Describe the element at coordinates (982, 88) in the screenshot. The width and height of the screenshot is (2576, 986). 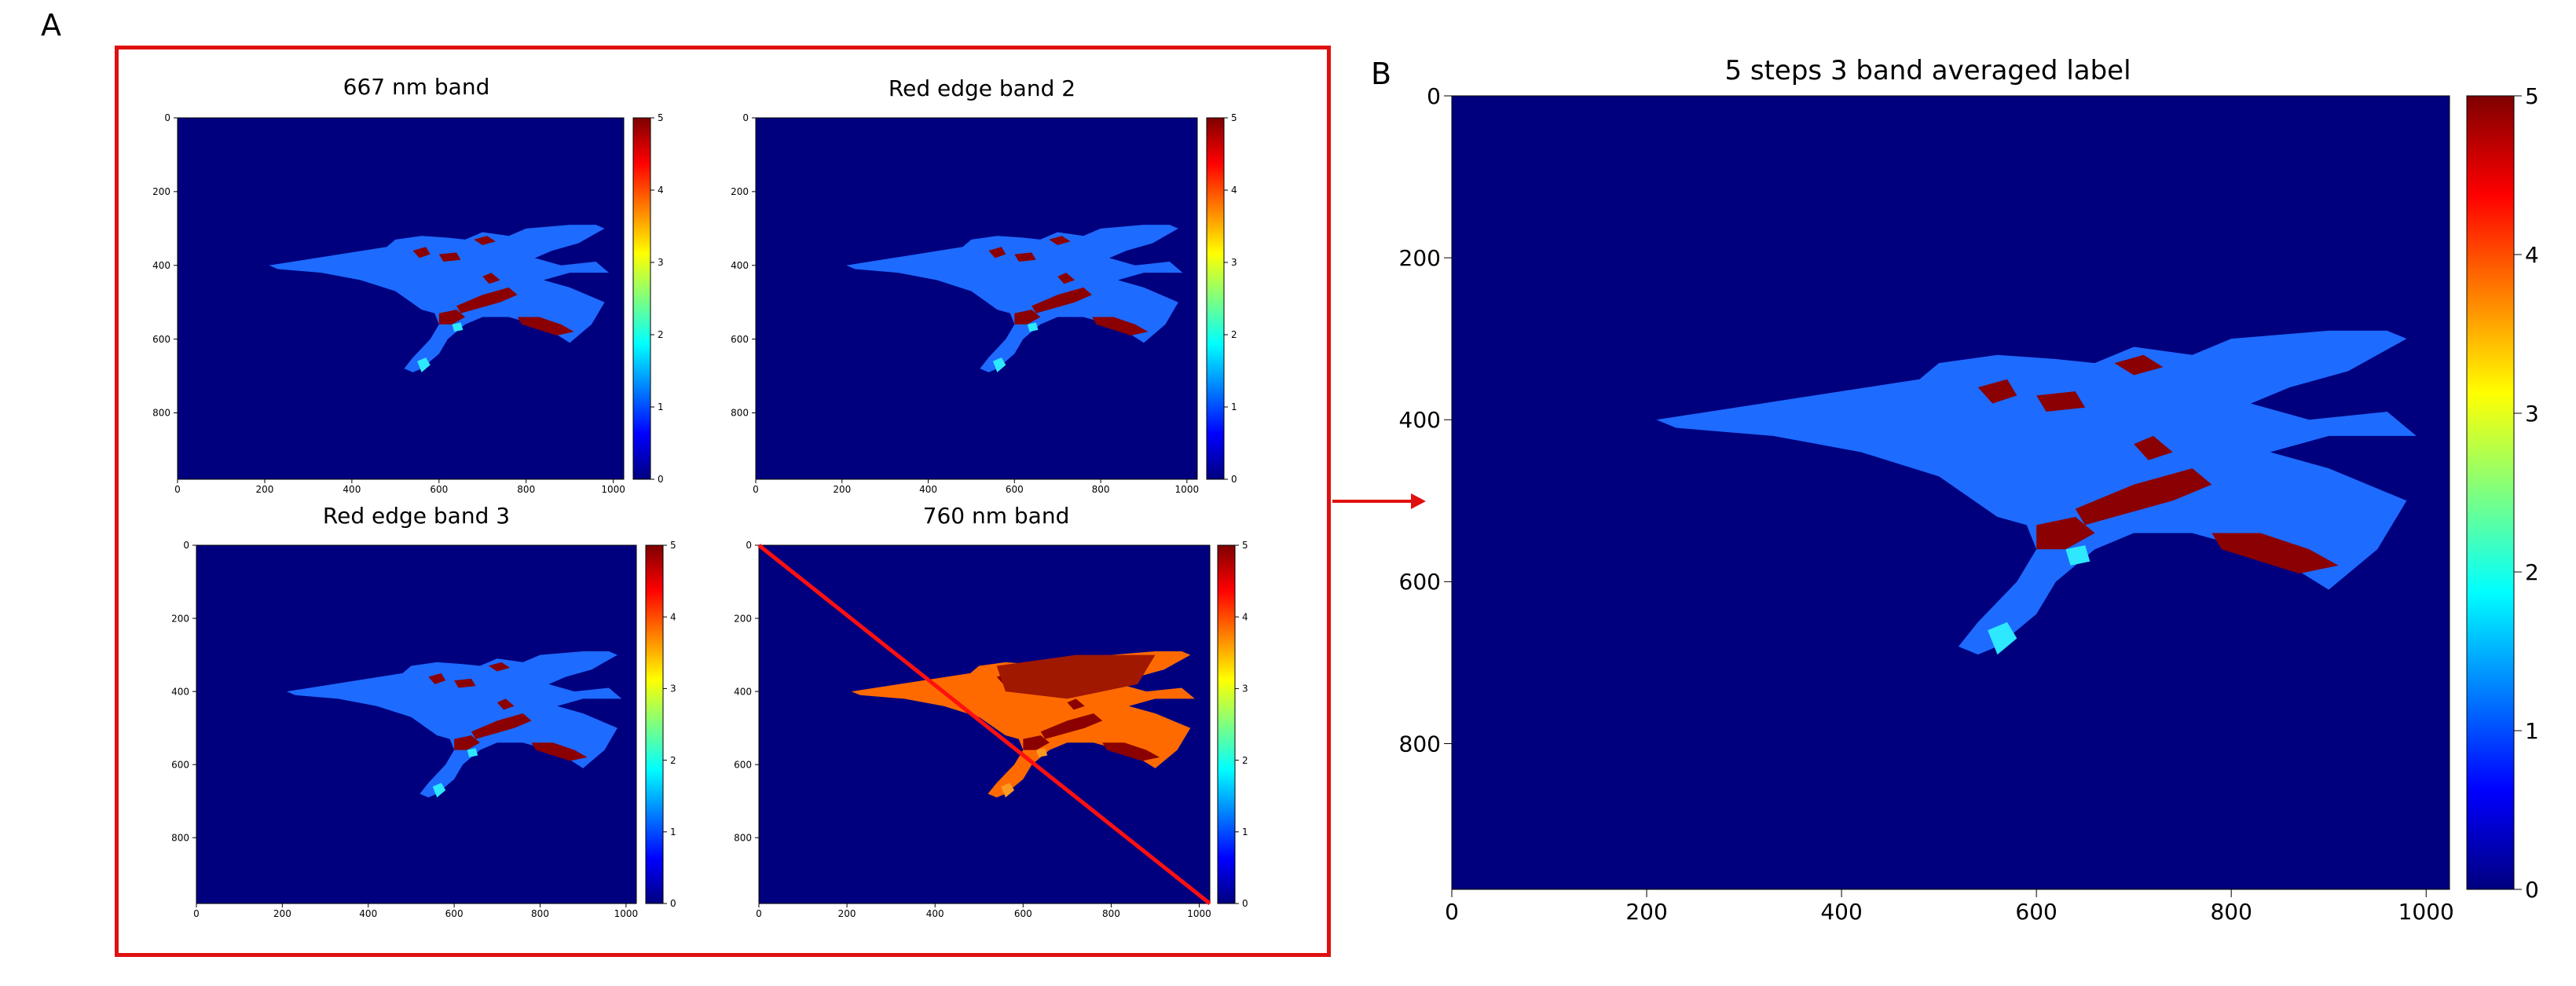
I see `subplot-title-red-edge-2: Red edge band 2` at that location.